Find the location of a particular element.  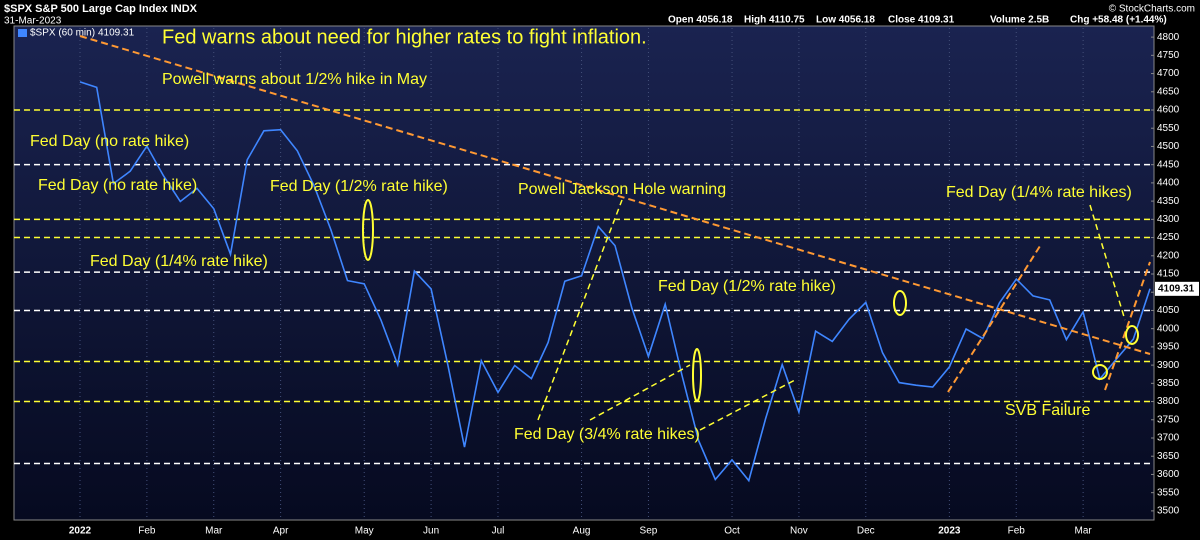

annotation: Powell warns about 1/2% hike in May is located at coordinates (294, 79).